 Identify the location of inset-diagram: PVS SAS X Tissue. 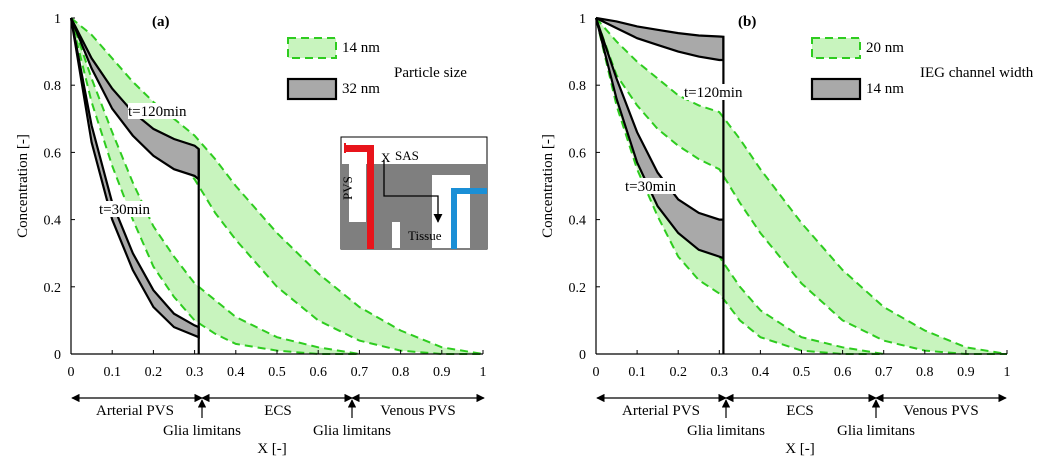
(414, 193).